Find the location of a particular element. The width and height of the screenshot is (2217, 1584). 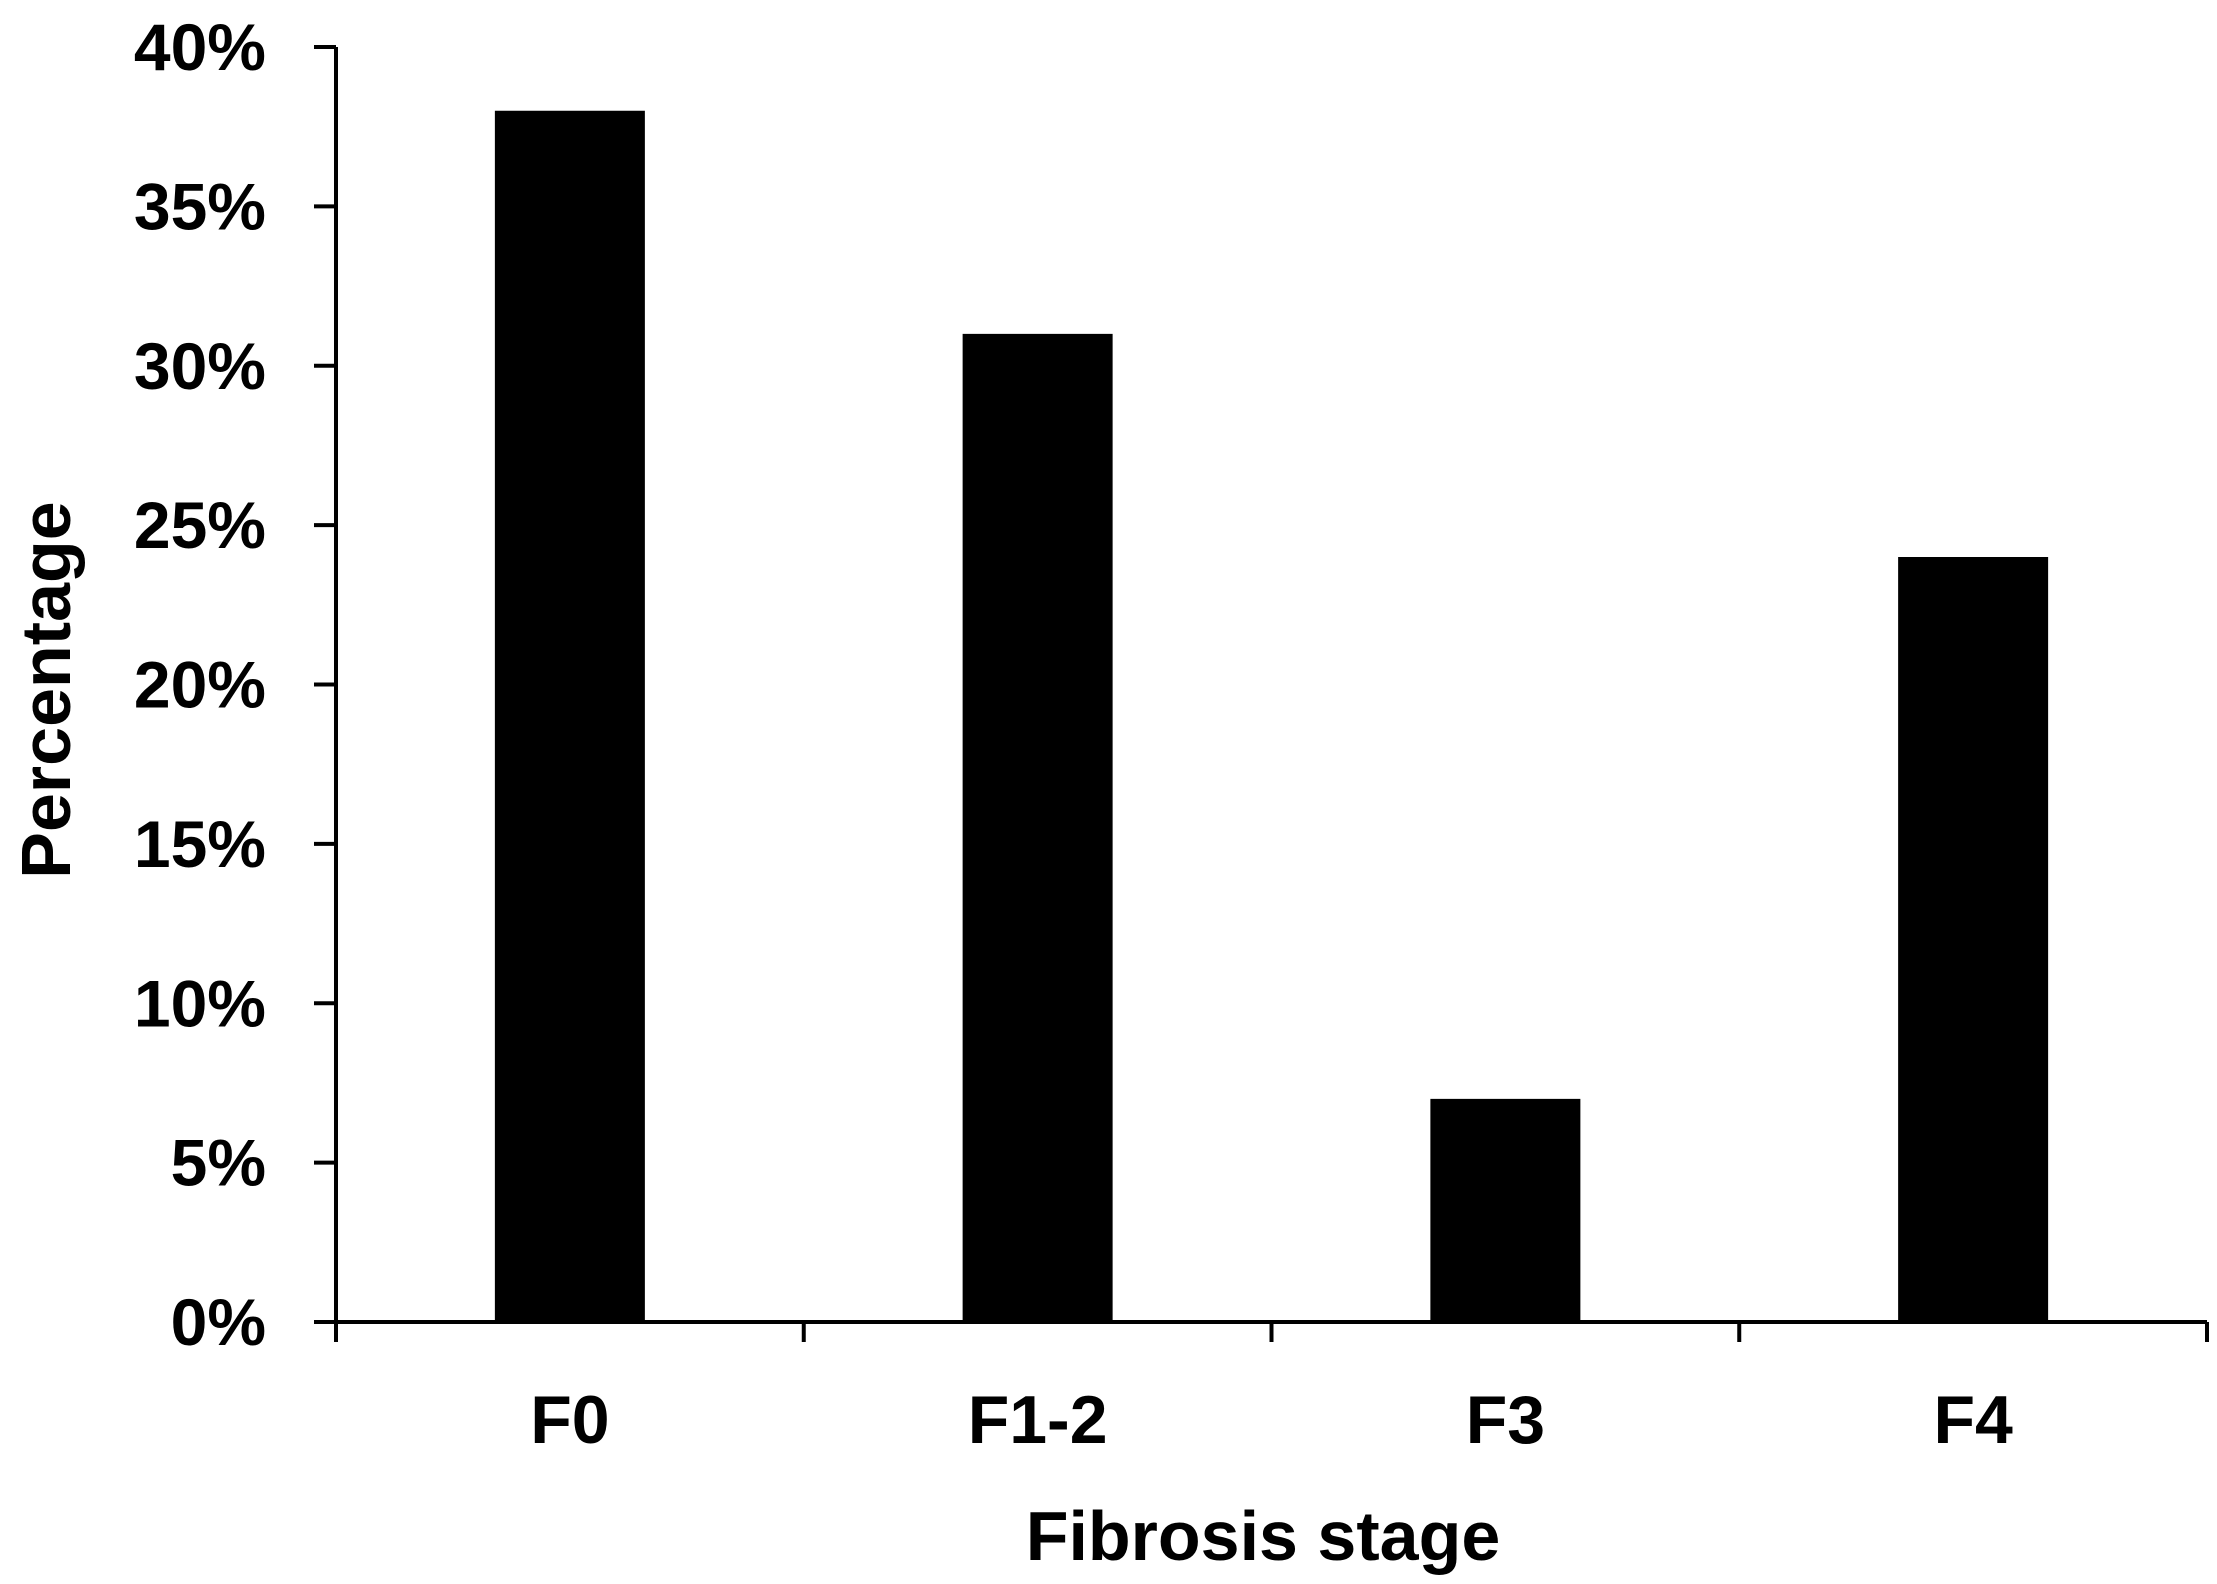

x-category-label: F4 is located at coordinates (1973, 1420).